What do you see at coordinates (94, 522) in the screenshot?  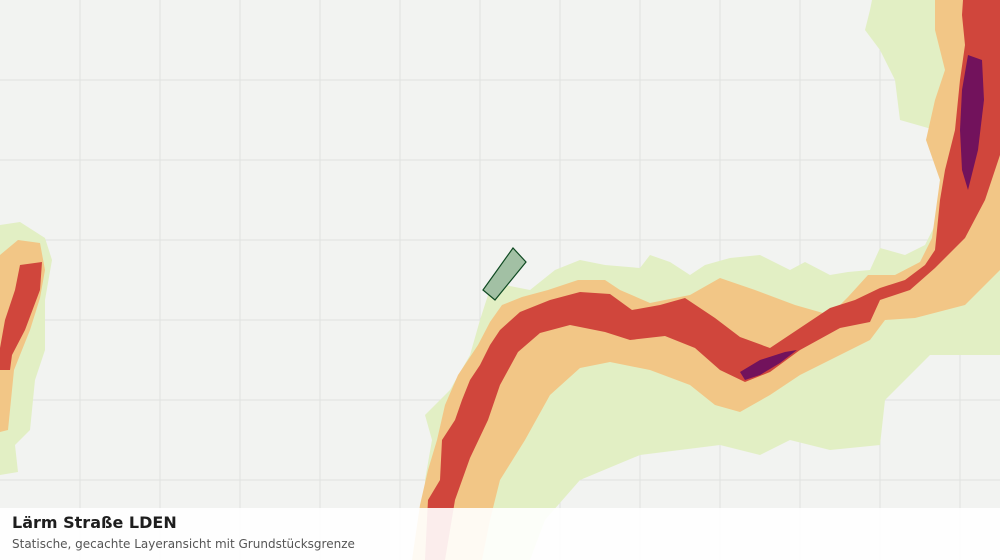 I see `layer-title: Lärm Straße LDEN` at bounding box center [94, 522].